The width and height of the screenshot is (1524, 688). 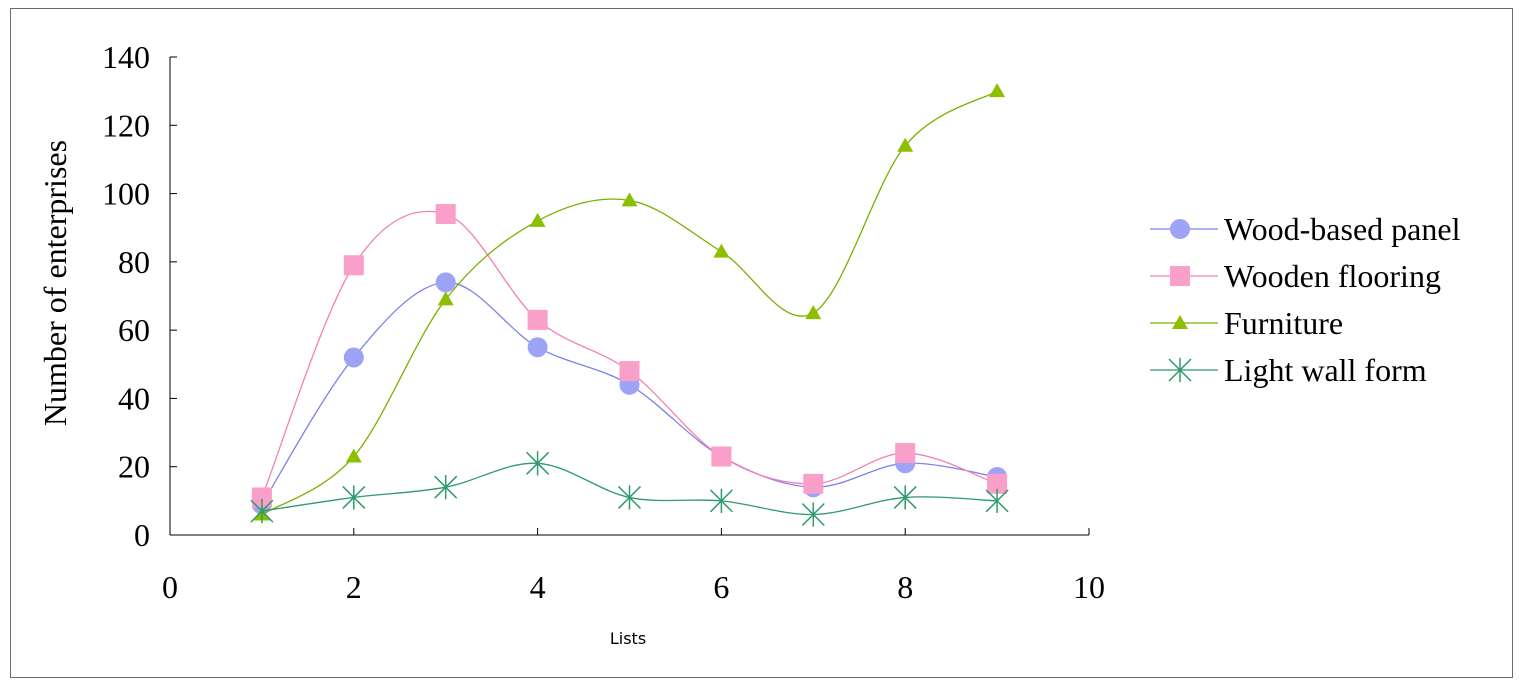 I want to click on legend-label: Light wall form, so click(x=1325, y=370).